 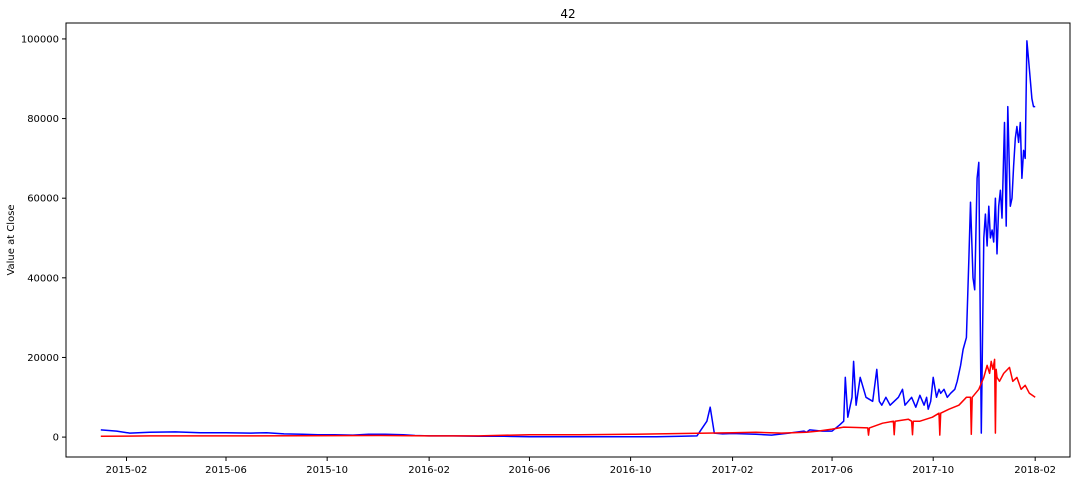 What do you see at coordinates (327, 470) in the screenshot?
I see `x-tick-label: 2015-10` at bounding box center [327, 470].